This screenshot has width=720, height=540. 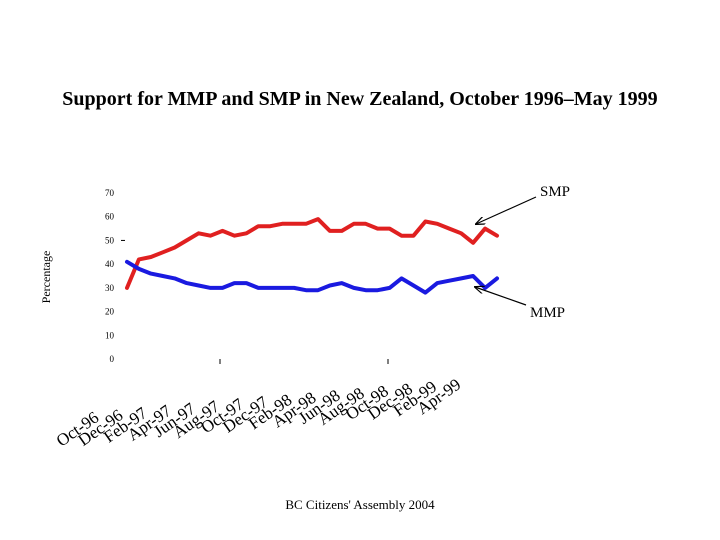 I want to click on y-axis-label: Percentage, so click(x=46, y=277).